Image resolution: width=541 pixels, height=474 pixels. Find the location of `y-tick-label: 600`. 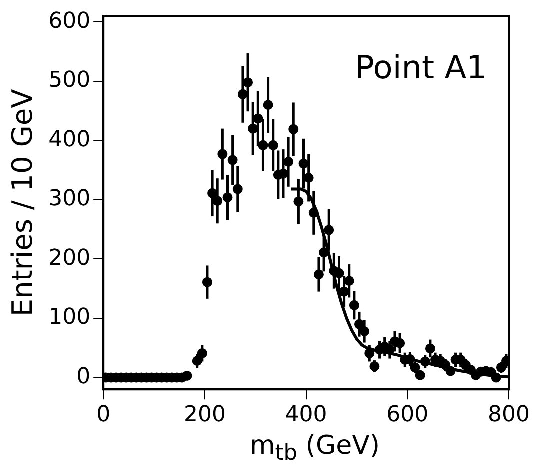

y-tick-label: 600 is located at coordinates (69, 21).